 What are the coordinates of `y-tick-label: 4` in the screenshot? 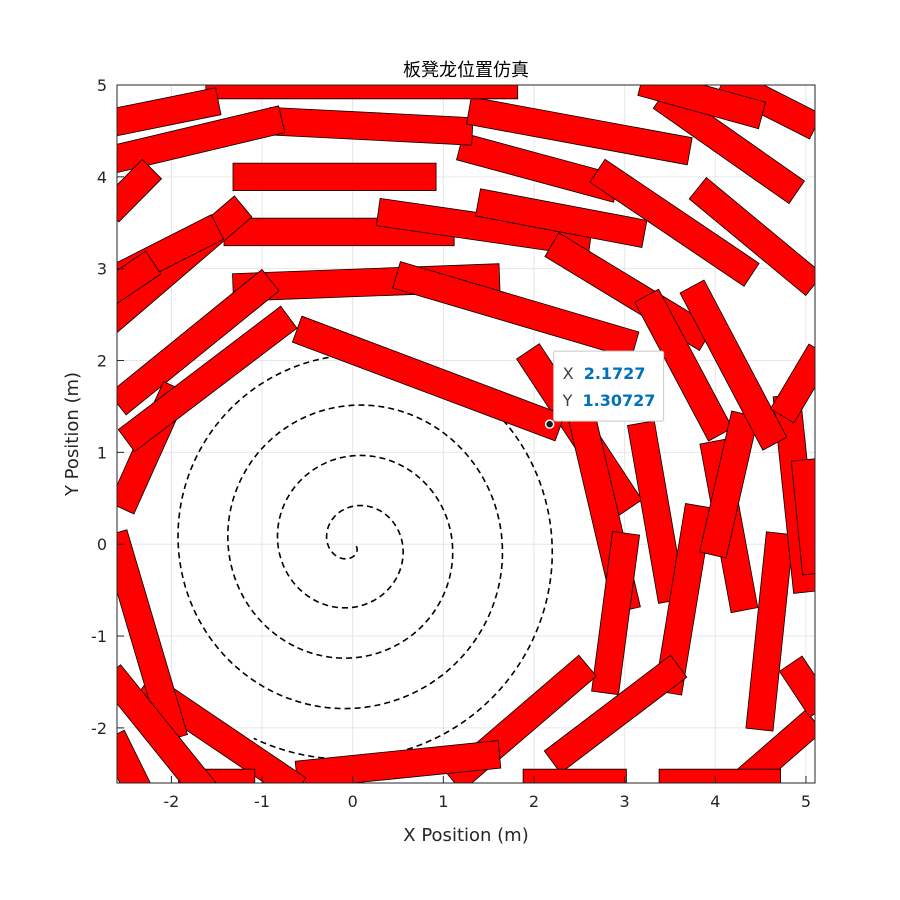 It's located at (102, 177).